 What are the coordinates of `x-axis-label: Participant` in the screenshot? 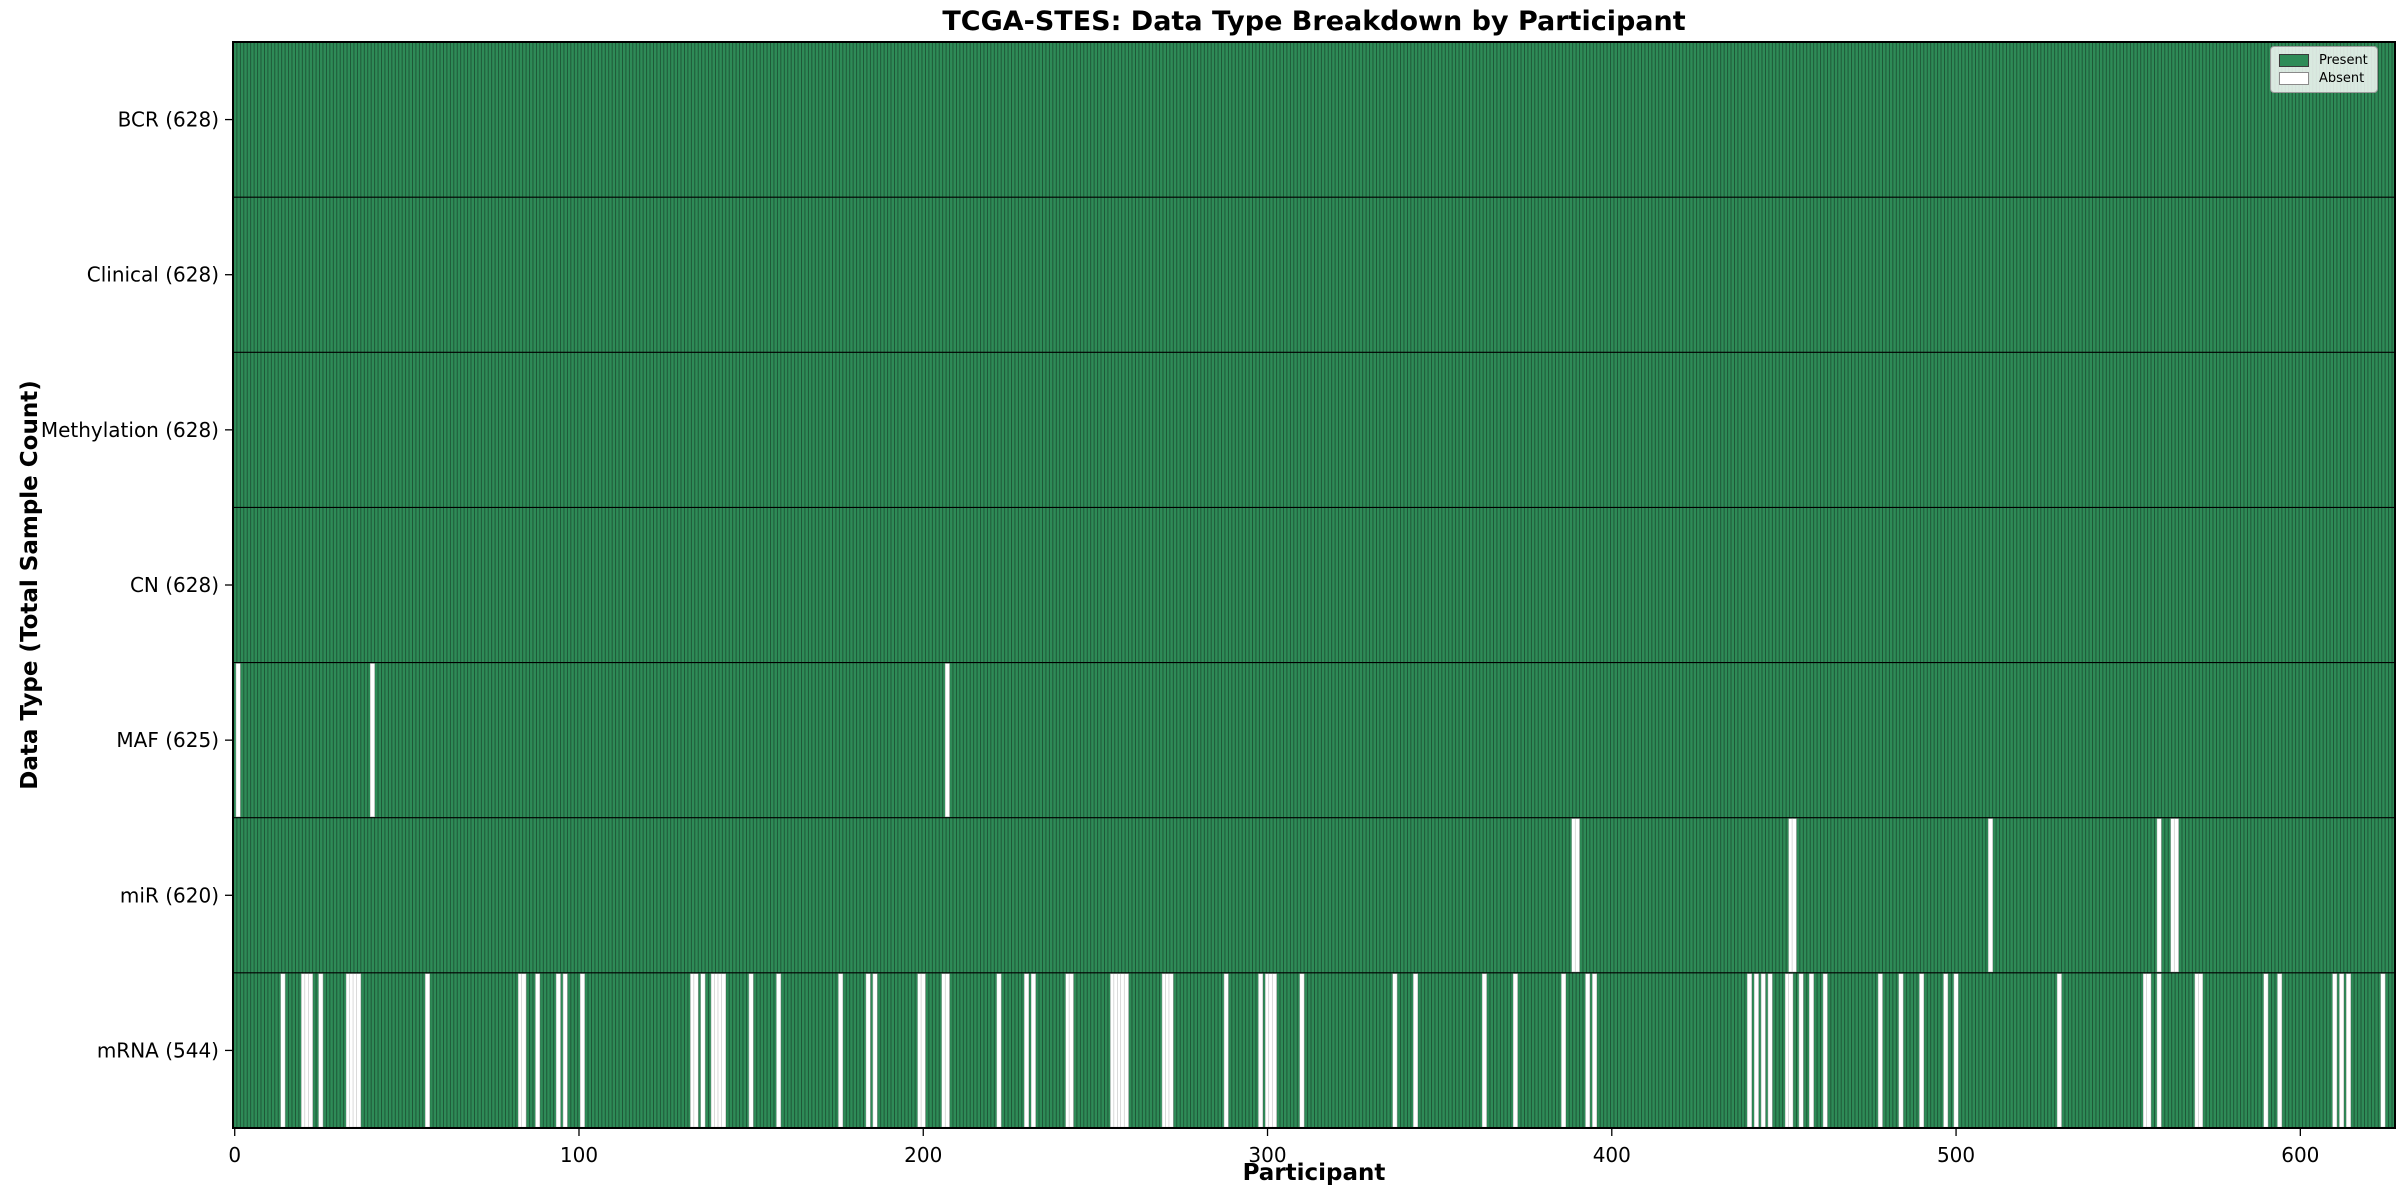 It's located at (1314, 1173).